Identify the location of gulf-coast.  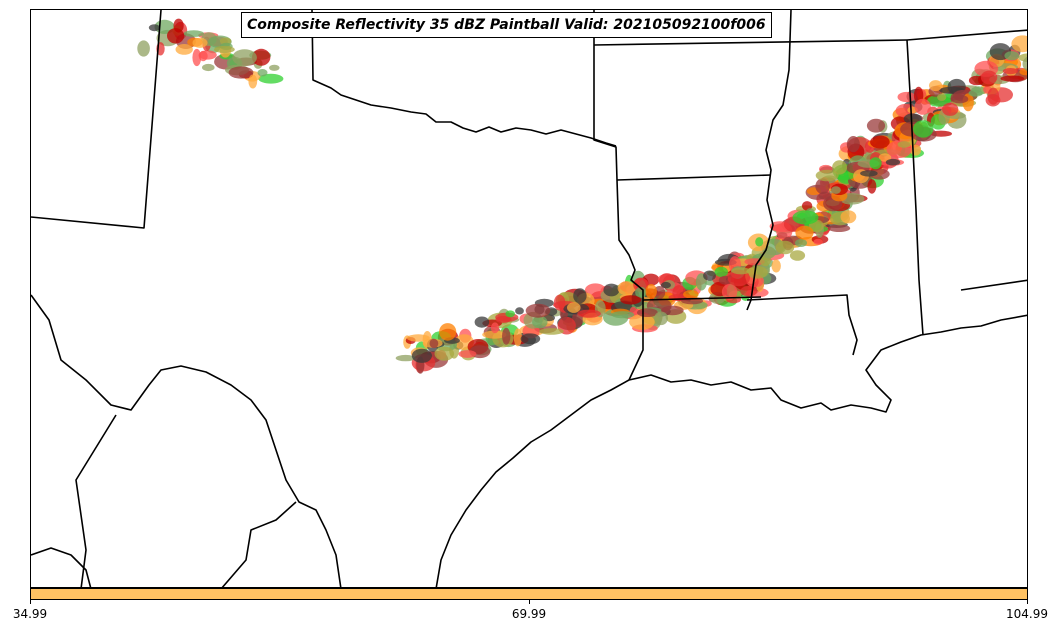
(827, 363).